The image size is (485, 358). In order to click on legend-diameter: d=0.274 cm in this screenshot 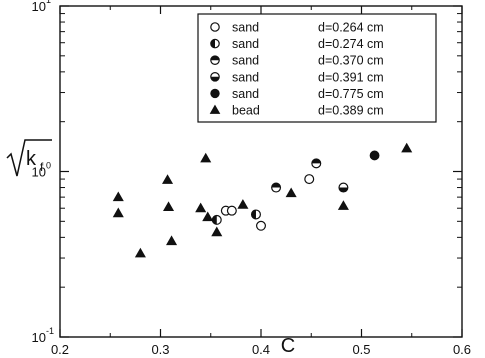, I will do `click(351, 44)`.